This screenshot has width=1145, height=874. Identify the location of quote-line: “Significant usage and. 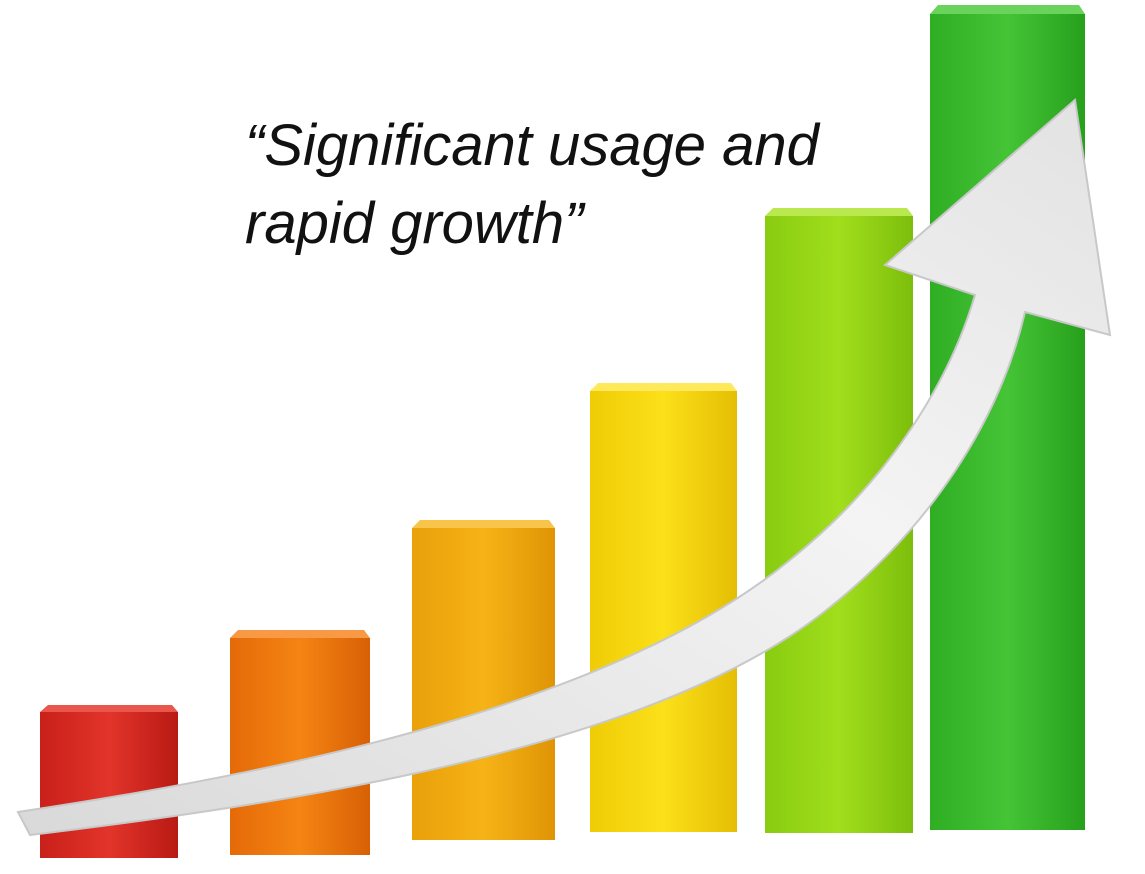
(533, 145).